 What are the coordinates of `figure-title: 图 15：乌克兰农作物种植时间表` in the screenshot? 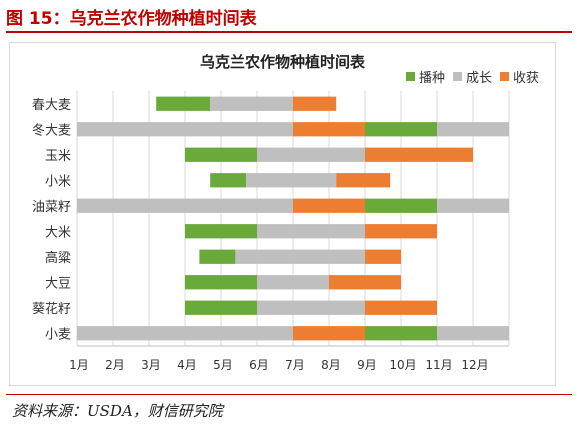 It's located at (131, 19).